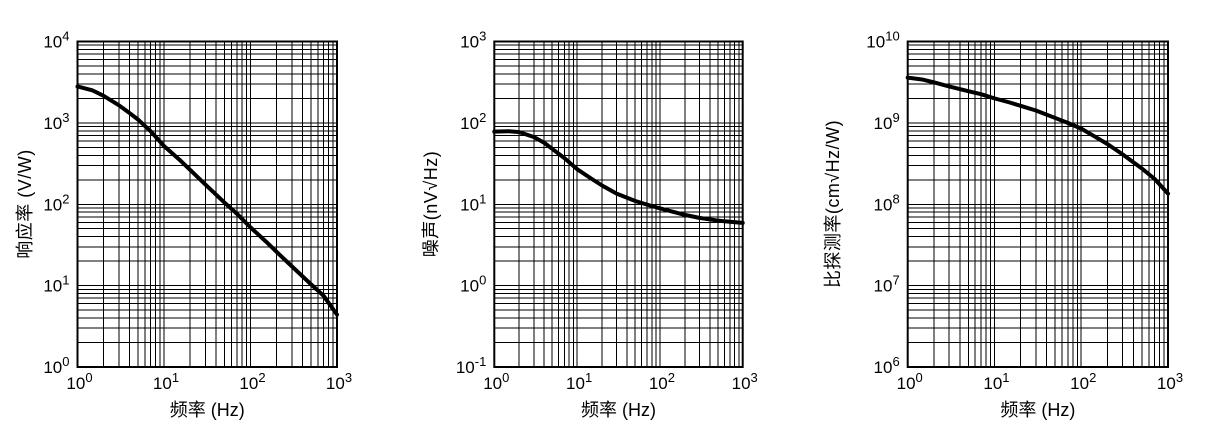 The image size is (1213, 427). I want to click on responsivity-curve, so click(207, 200).